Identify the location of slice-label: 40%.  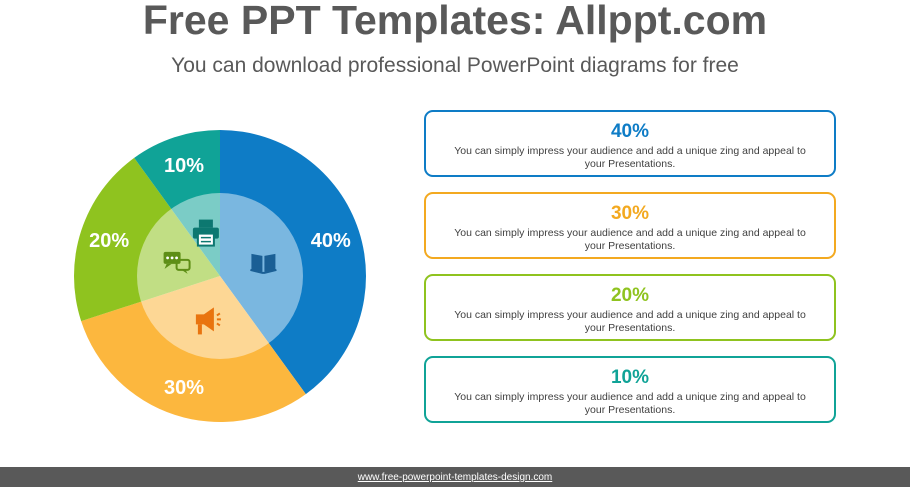
(331, 241).